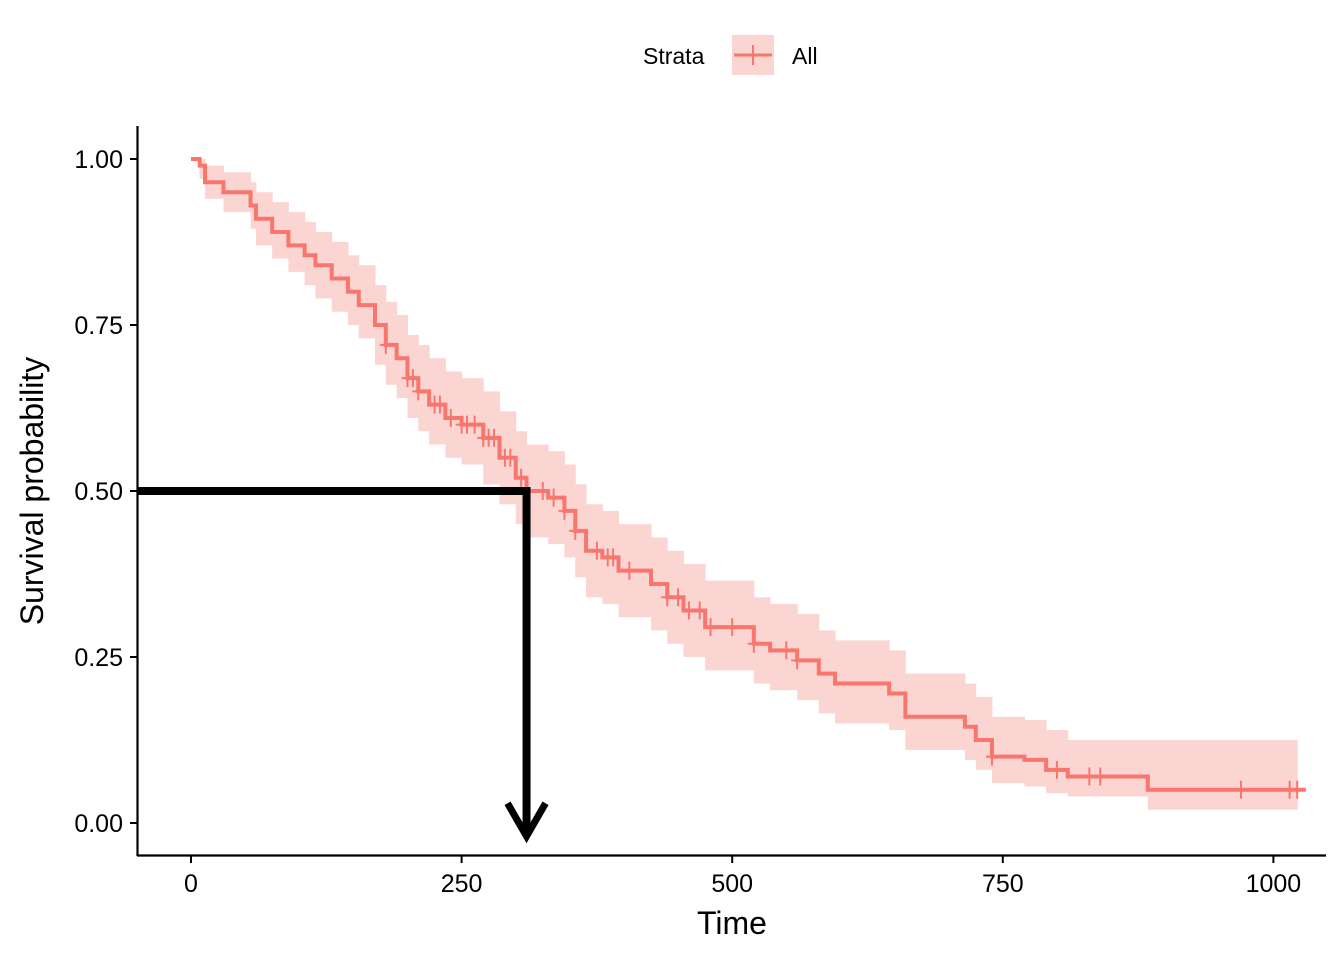 The image size is (1344, 965). Describe the element at coordinates (732, 884) in the screenshot. I see `x-tick-label: 500` at that location.